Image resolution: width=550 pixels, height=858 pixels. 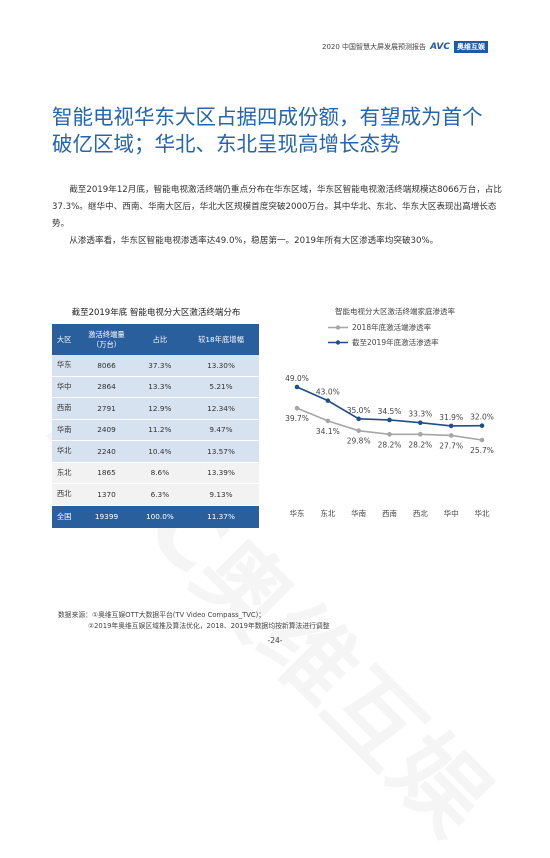 I want to click on data-label: 34.1%, so click(x=328, y=431).